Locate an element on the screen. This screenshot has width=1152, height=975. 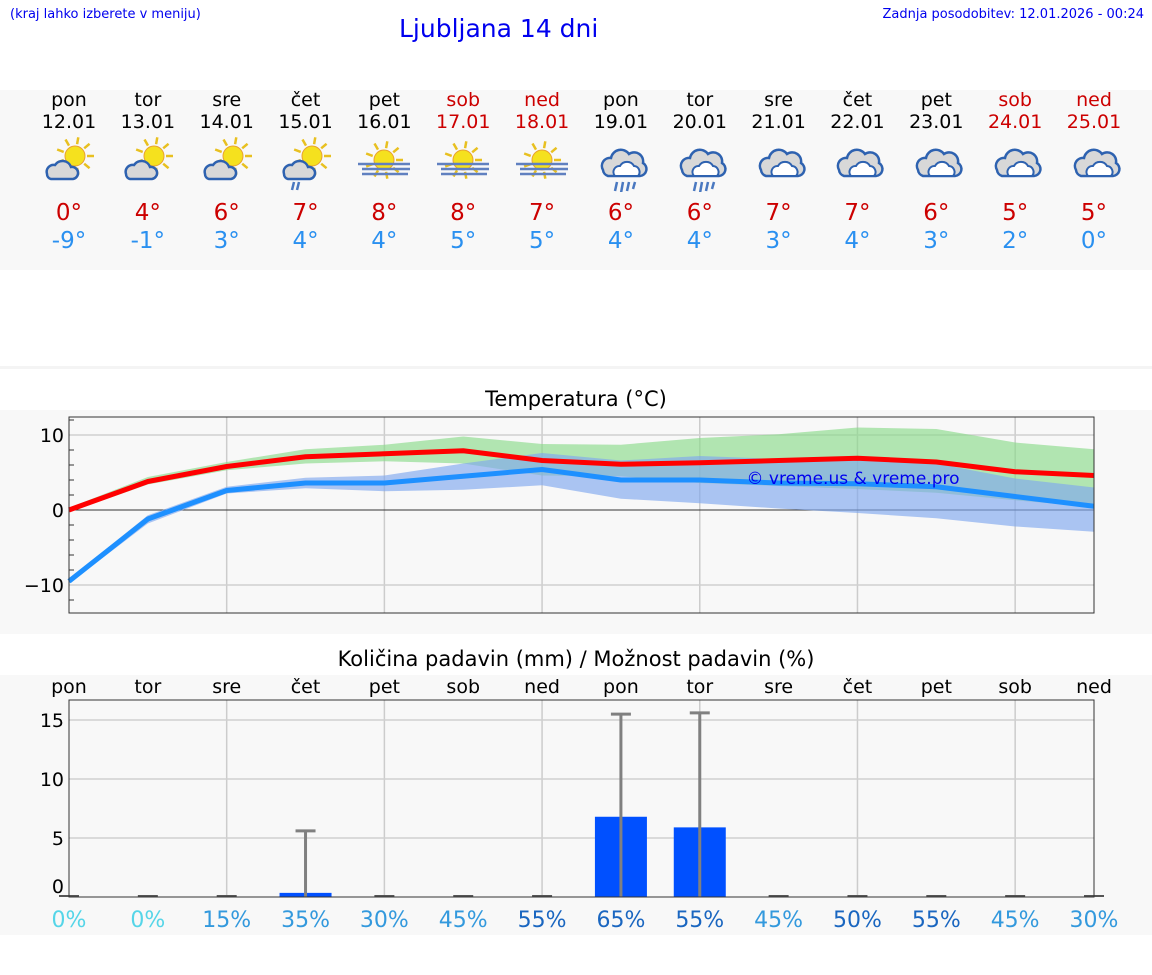
min-temperature-line is located at coordinates (581, 525).